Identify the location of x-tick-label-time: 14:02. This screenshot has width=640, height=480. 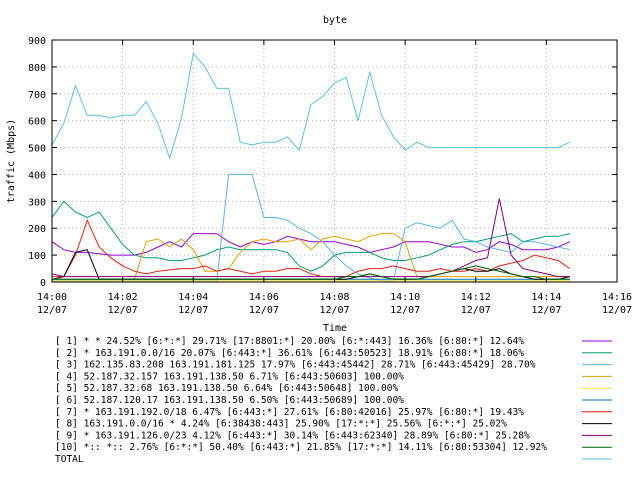
(123, 297).